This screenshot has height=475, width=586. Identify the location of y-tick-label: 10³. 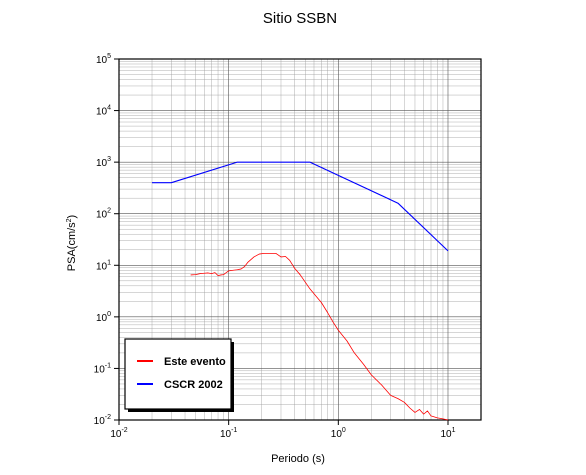
(103, 162).